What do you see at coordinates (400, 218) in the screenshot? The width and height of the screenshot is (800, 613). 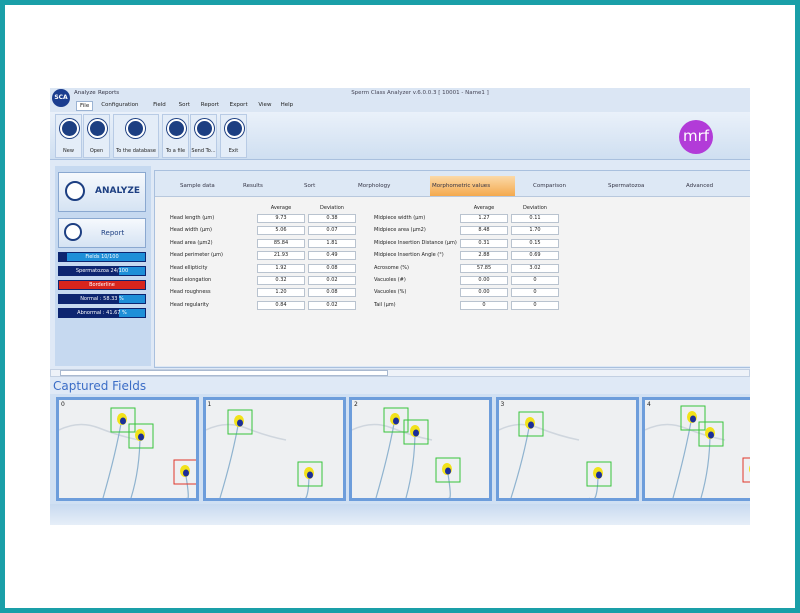 I see `metric-label: Midpiece width (µm)` at bounding box center [400, 218].